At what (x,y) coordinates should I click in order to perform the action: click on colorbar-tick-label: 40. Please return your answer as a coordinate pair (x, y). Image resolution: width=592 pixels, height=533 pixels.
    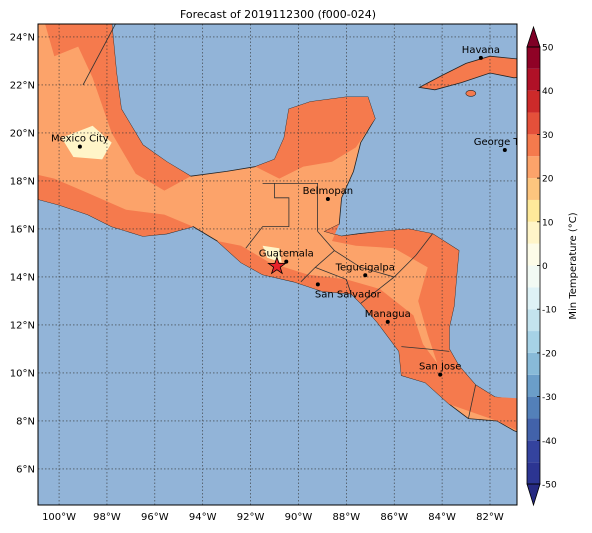
    Looking at the image, I should click on (548, 92).